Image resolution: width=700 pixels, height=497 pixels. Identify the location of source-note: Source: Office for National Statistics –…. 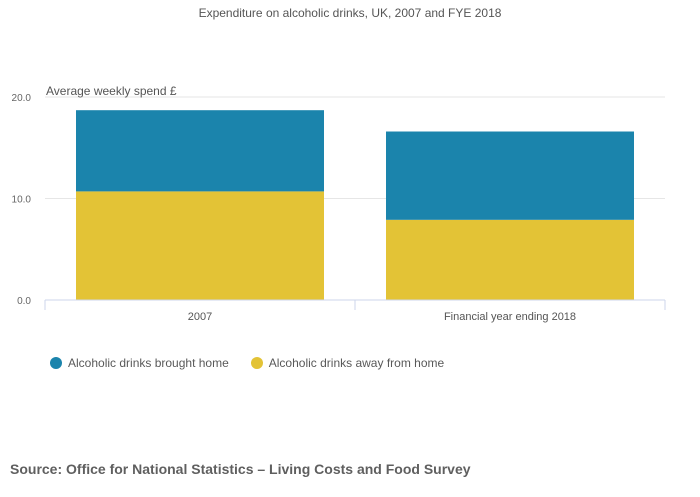
(240, 469).